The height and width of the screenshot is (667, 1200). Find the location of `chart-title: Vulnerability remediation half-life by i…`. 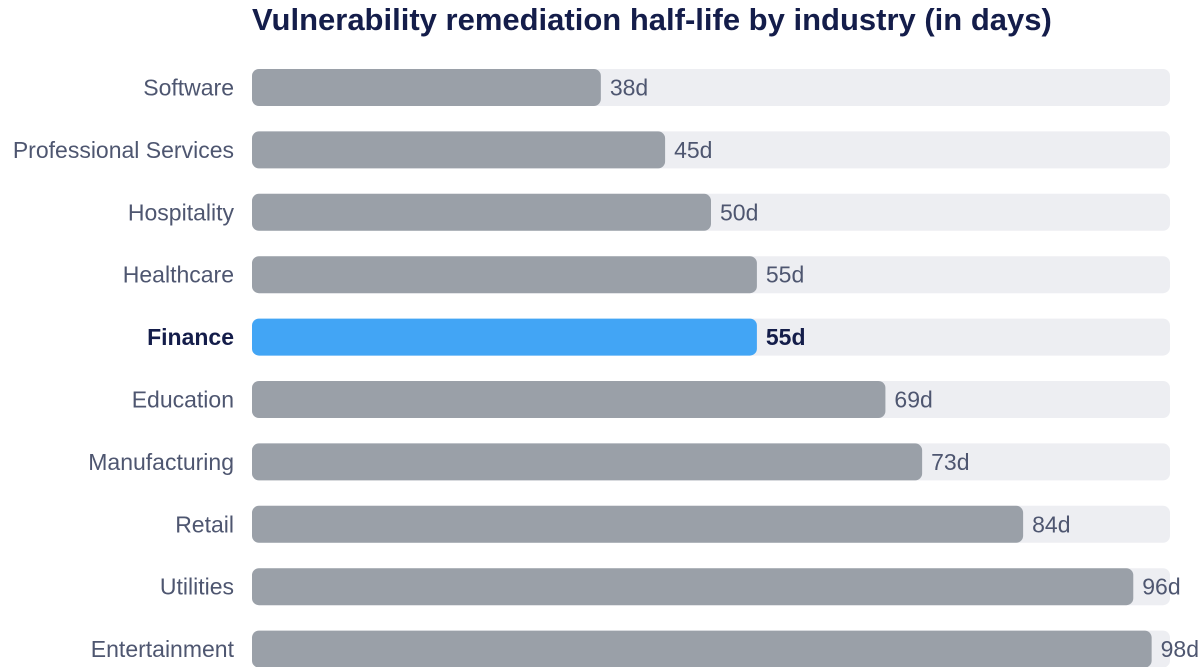

chart-title: Vulnerability remediation half-life by i… is located at coordinates (652, 19).